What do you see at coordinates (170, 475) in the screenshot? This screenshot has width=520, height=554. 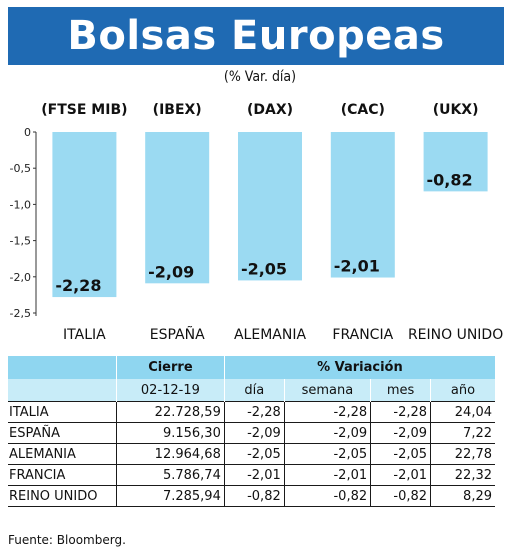 I see `row-cierre: 5.786,74` at bounding box center [170, 475].